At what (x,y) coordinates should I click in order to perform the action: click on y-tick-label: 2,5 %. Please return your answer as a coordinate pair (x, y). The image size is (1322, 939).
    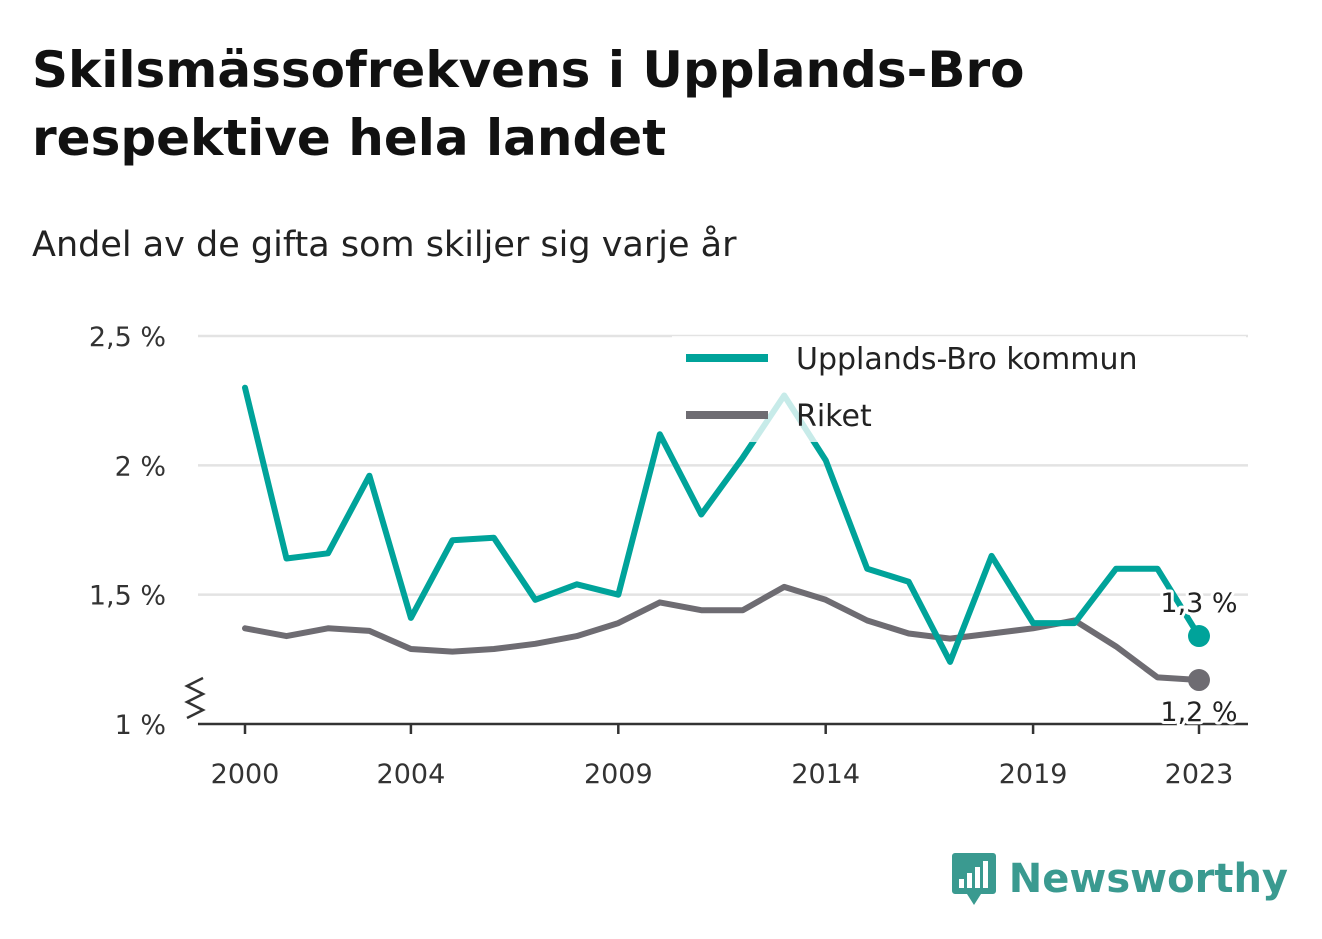
    Looking at the image, I should click on (127, 337).